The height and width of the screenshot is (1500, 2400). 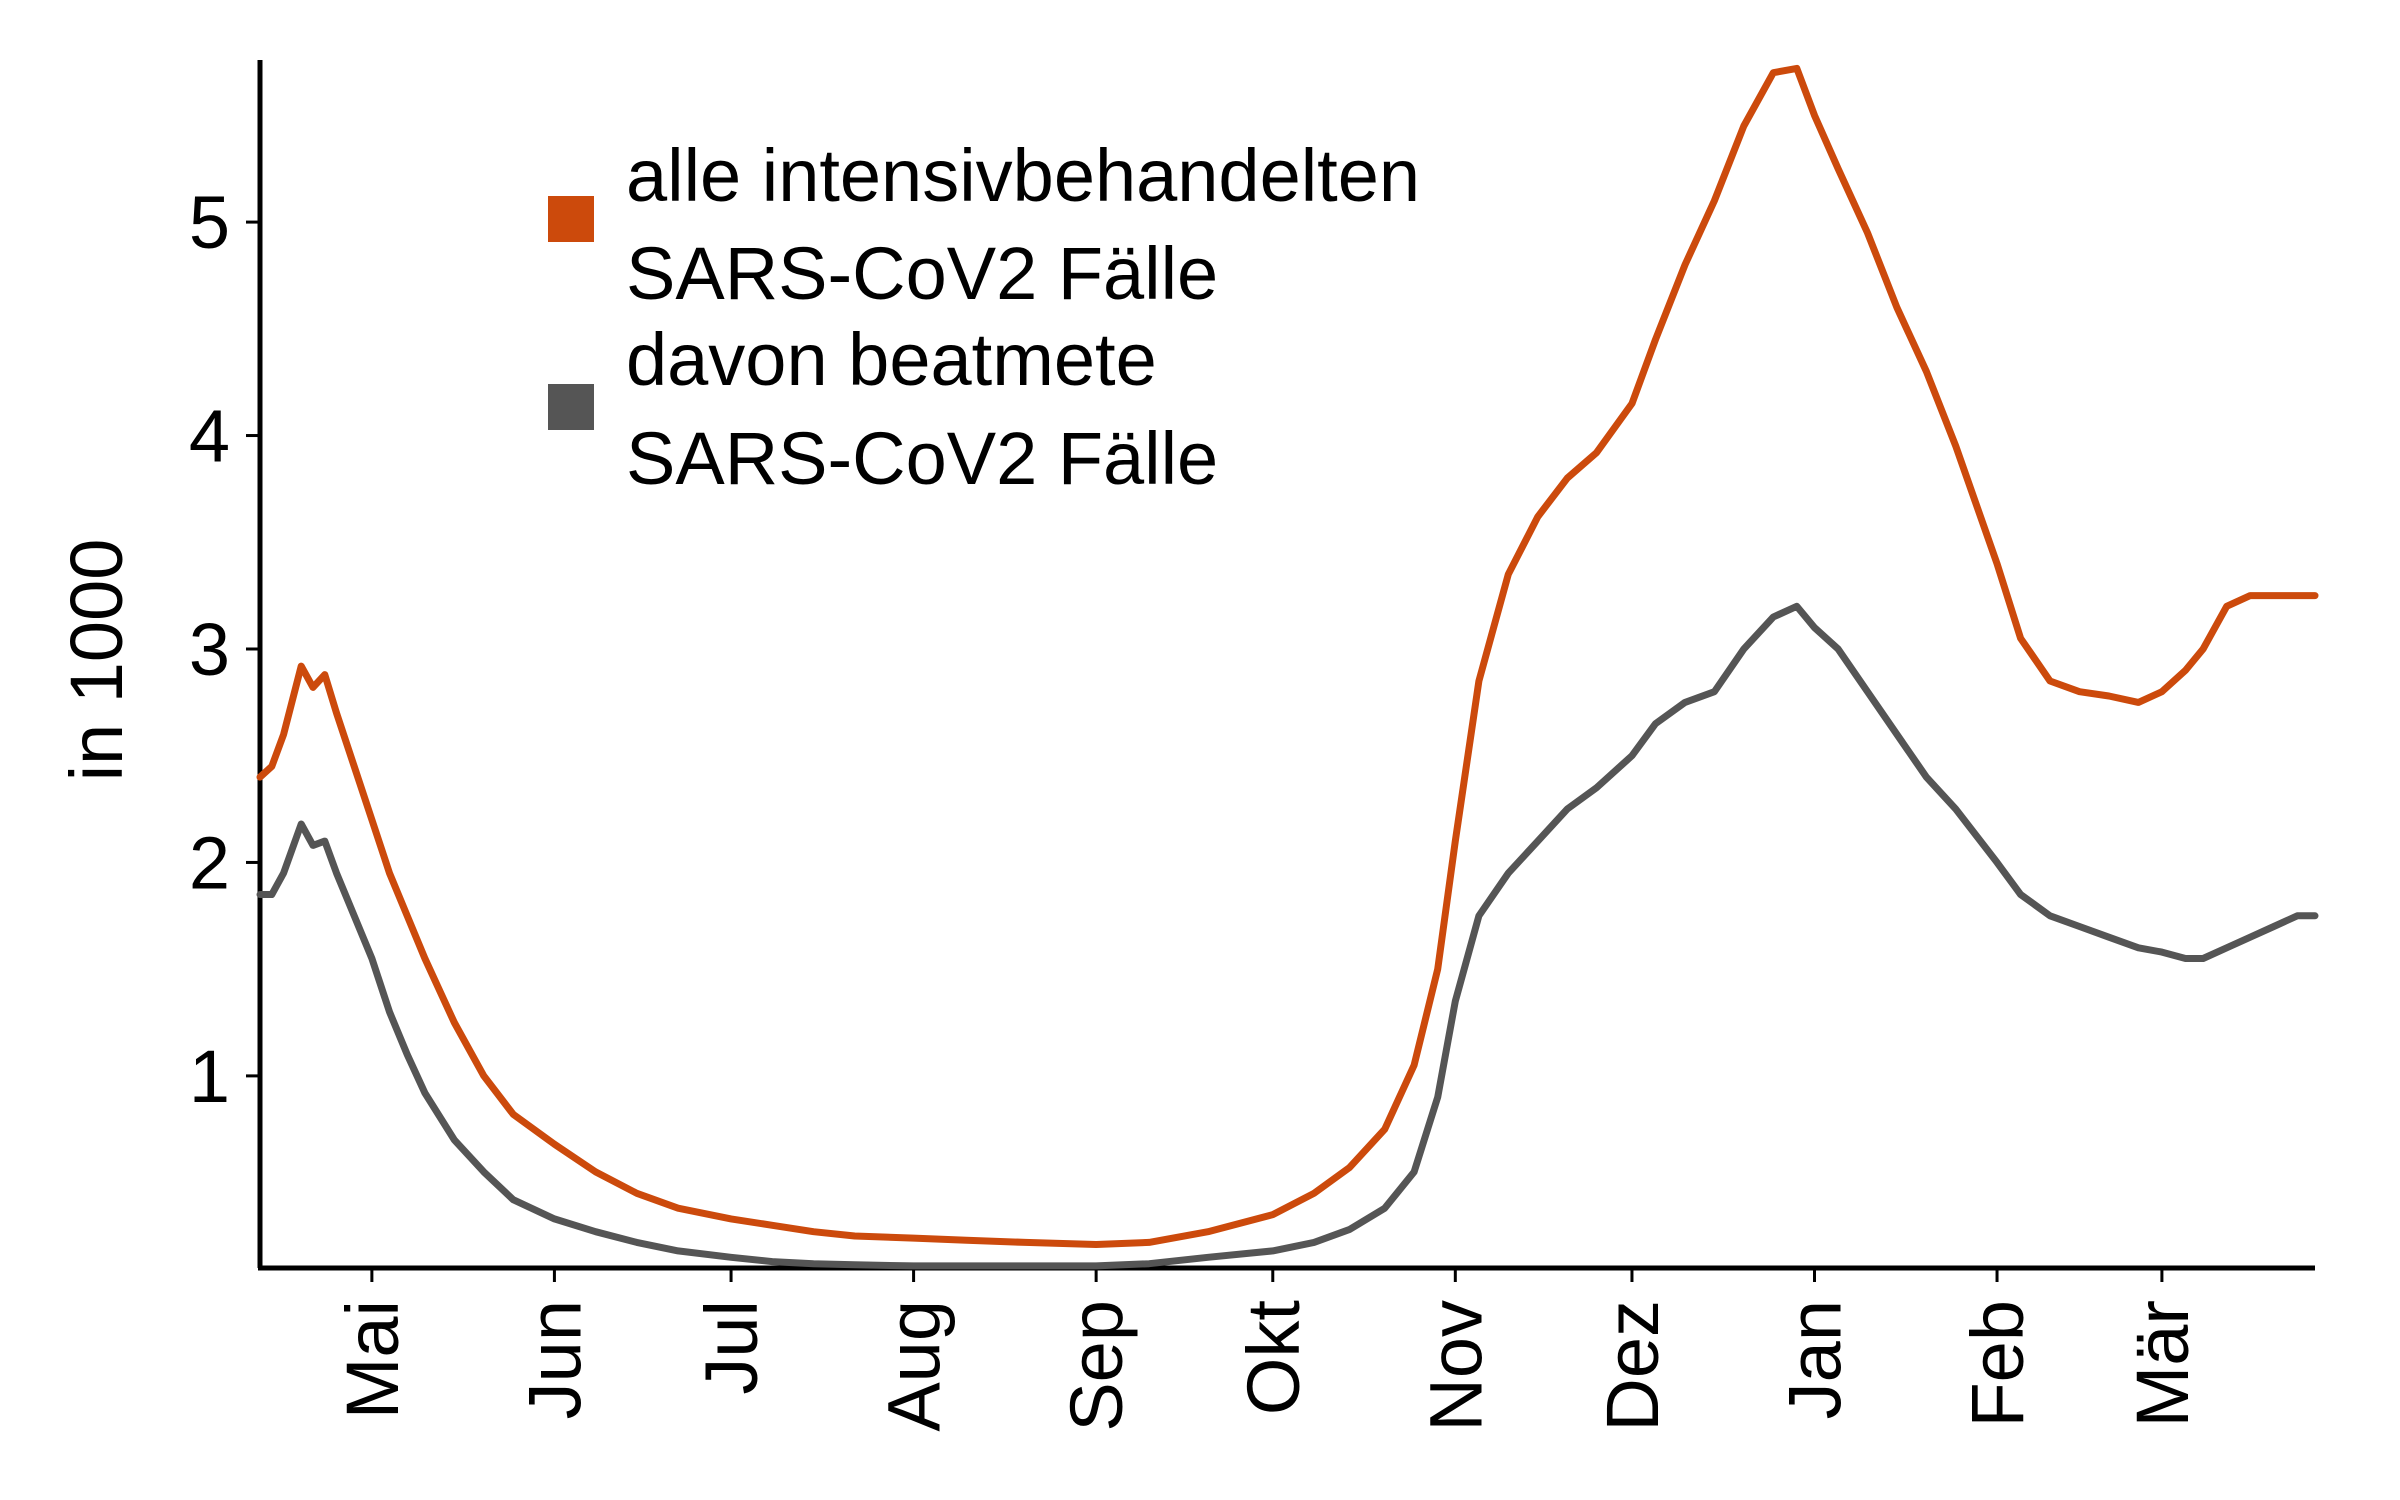 What do you see at coordinates (2162, 1363) in the screenshot?
I see `x-tick-label: Mär` at bounding box center [2162, 1363].